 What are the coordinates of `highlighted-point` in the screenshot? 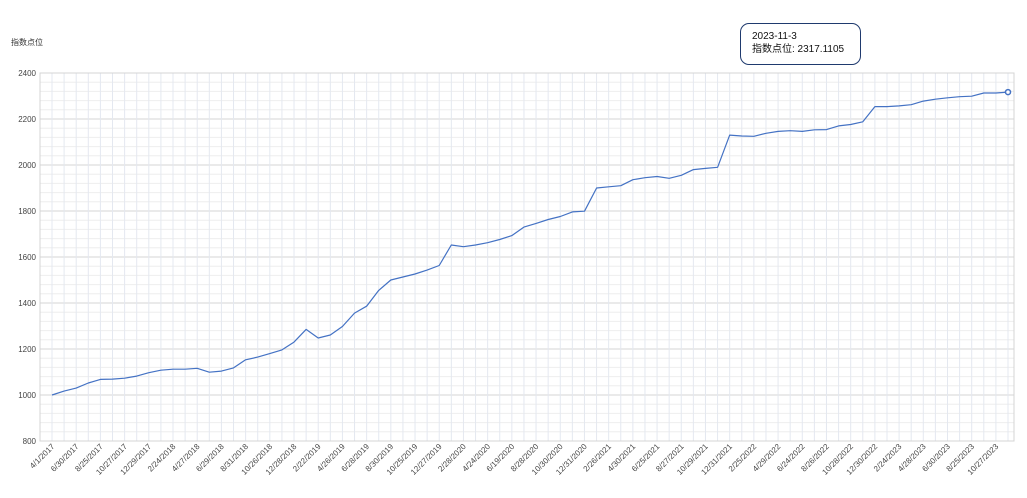 It's located at (1008, 92).